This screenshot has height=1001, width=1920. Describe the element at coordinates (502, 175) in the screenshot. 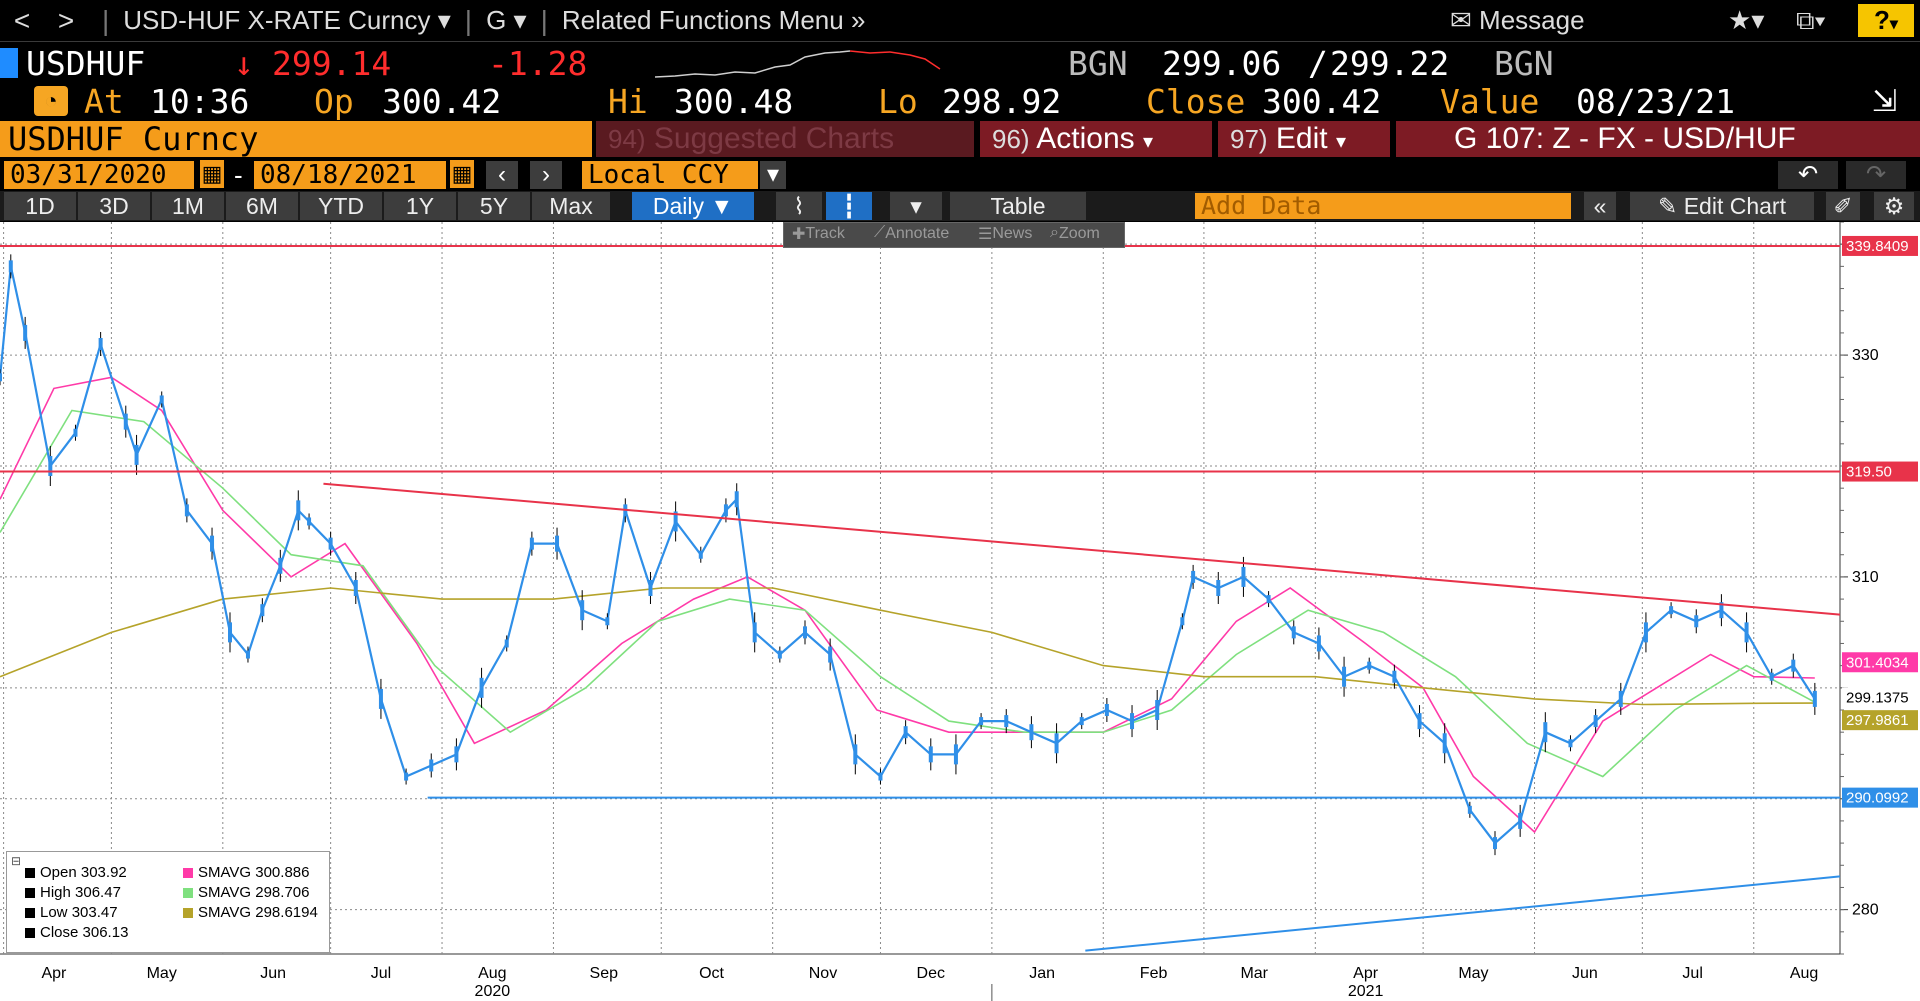

I see `previous-period-button: ‹` at that location.